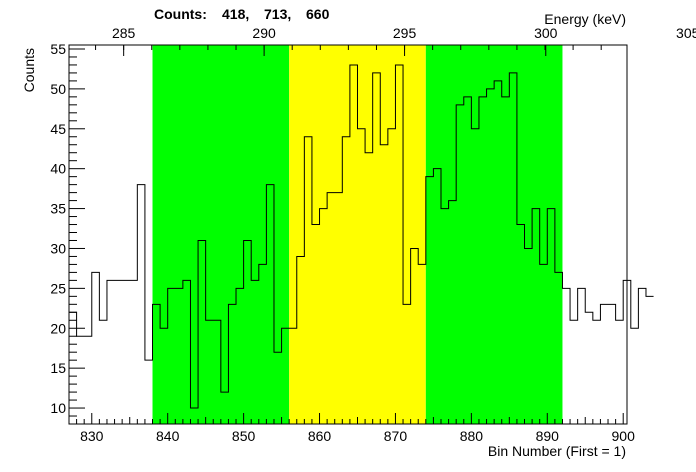 The width and height of the screenshot is (696, 472). What do you see at coordinates (235, 14) in the screenshot?
I see `counts-value-left: 418,` at bounding box center [235, 14].